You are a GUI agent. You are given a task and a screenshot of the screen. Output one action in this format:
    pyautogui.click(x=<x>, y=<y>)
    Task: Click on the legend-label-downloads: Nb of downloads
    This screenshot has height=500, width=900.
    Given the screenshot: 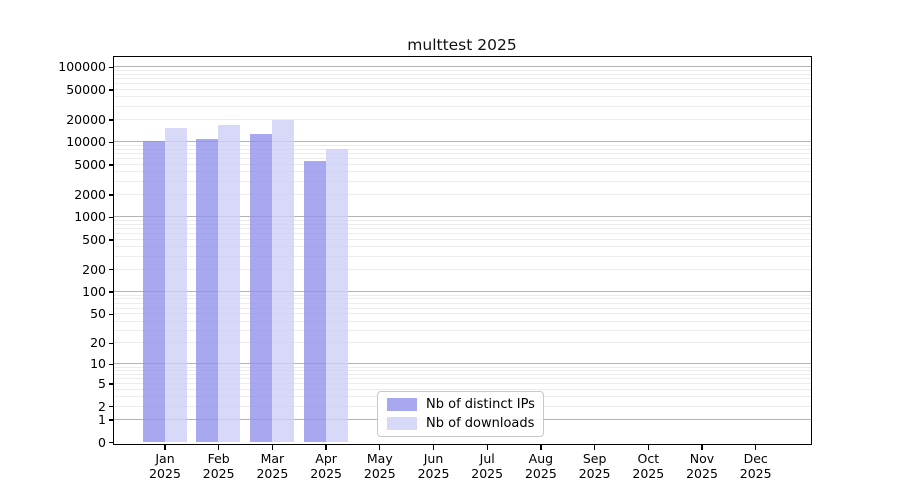 What is the action you would take?
    pyautogui.click(x=480, y=423)
    